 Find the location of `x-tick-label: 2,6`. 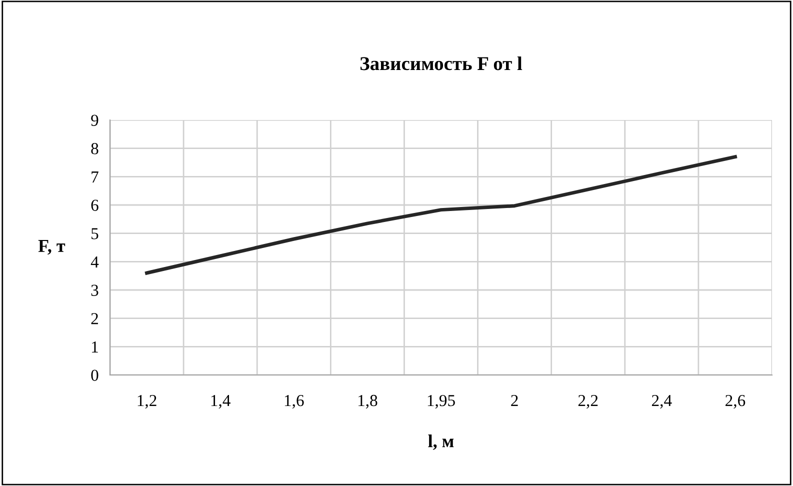

x-tick-label: 2,6 is located at coordinates (736, 401).